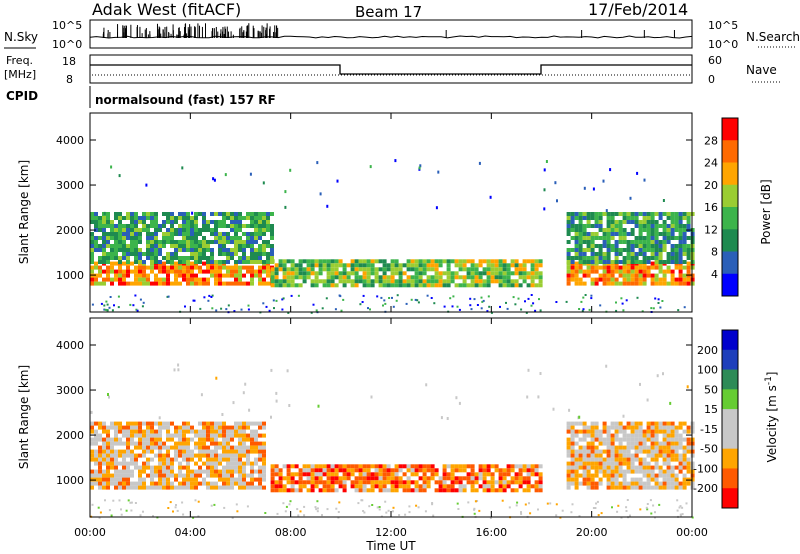  Describe the element at coordinates (723, 44) in the screenshot. I see `nsearch-tick-bottom: 10^0` at that location.